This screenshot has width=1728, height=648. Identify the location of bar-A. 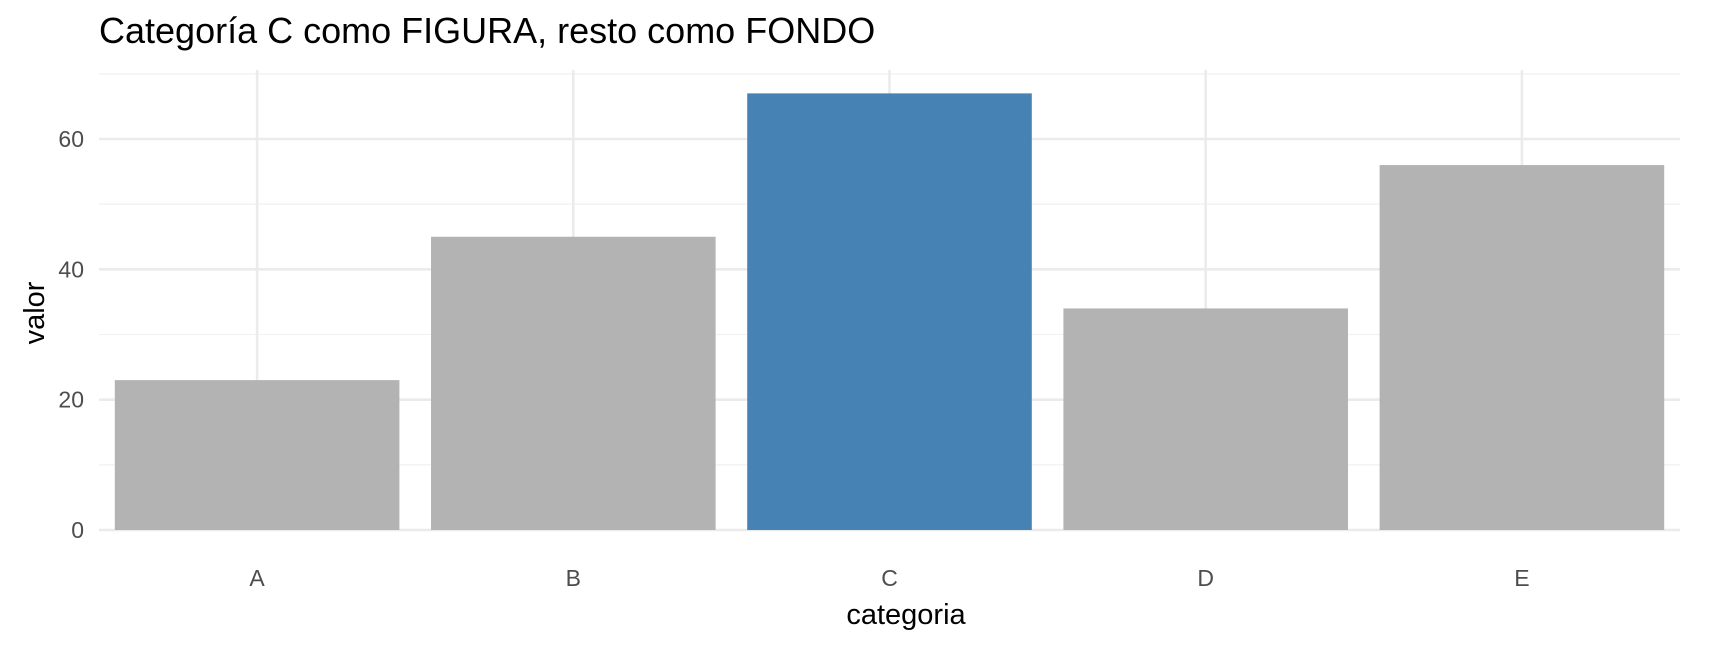
(257, 455).